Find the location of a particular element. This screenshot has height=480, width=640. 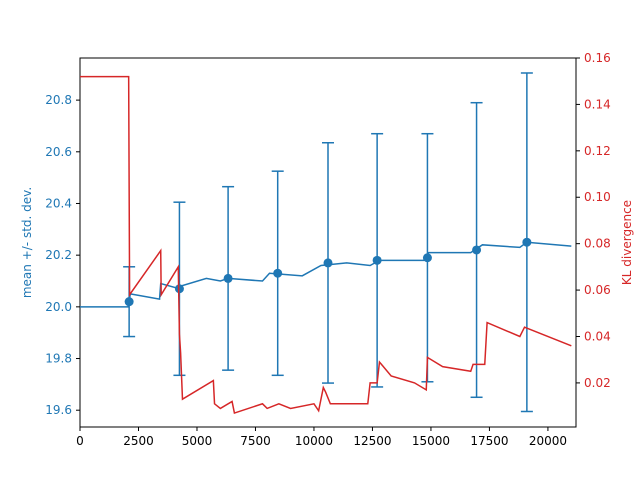

x-tick-label: 0 is located at coordinates (80, 441).